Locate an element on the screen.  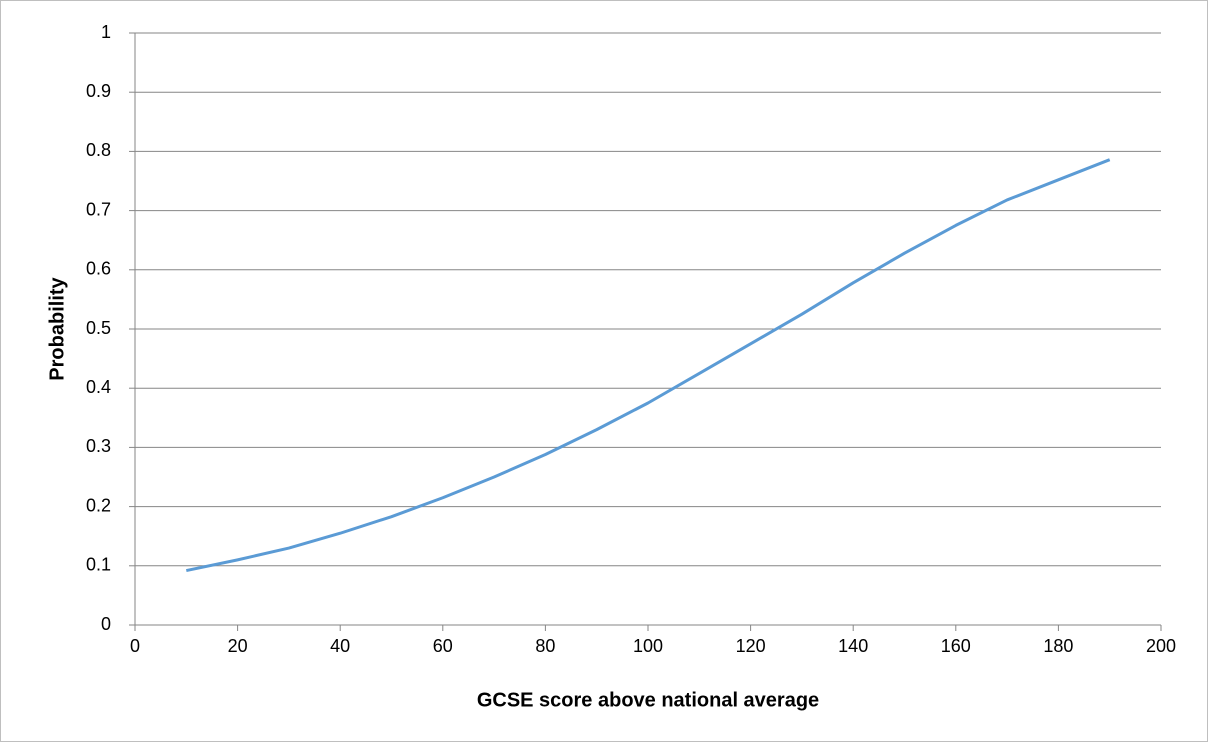
y-tick-label: 0.2 is located at coordinates (98, 505).